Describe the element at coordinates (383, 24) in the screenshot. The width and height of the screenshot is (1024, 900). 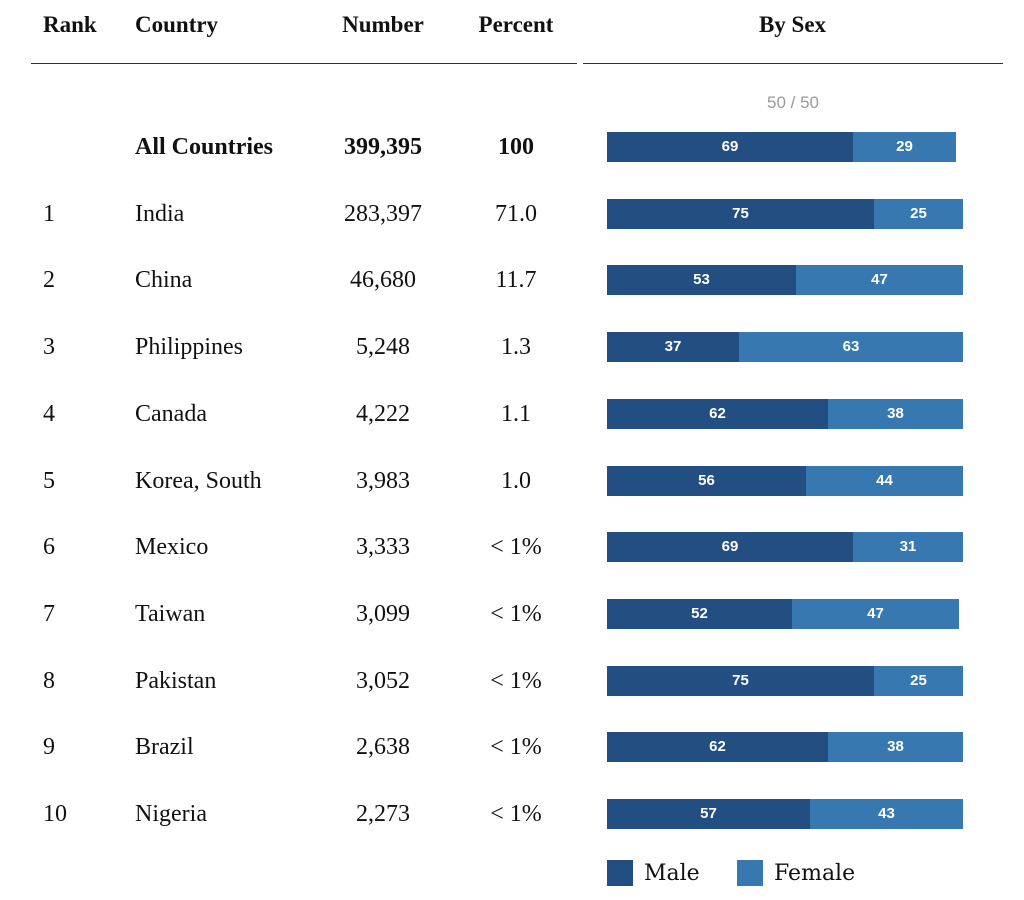
I see `header-number: Number` at that location.